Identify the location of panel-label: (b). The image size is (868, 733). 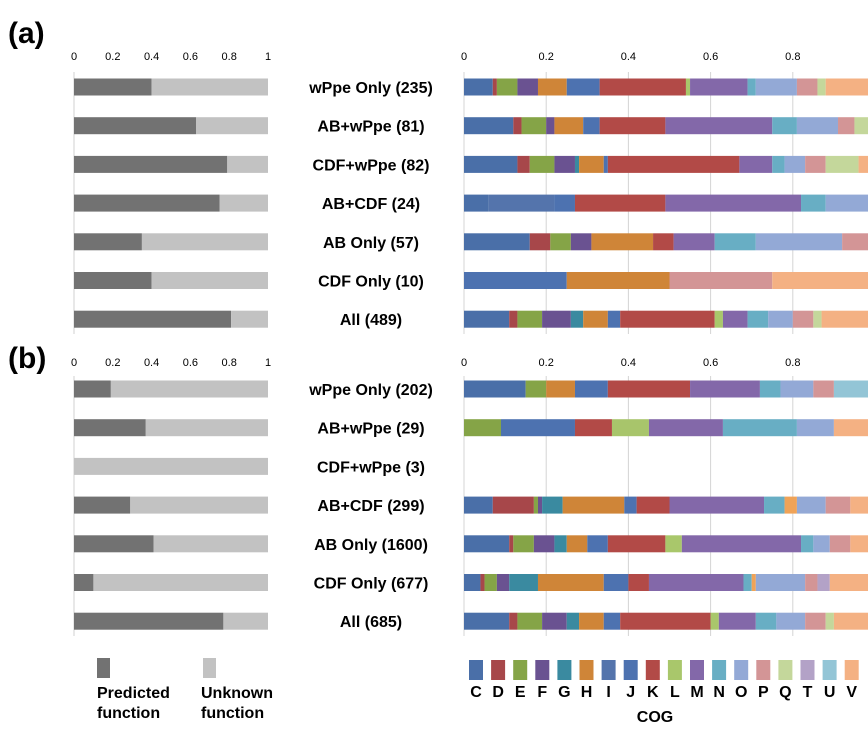
(27, 358).